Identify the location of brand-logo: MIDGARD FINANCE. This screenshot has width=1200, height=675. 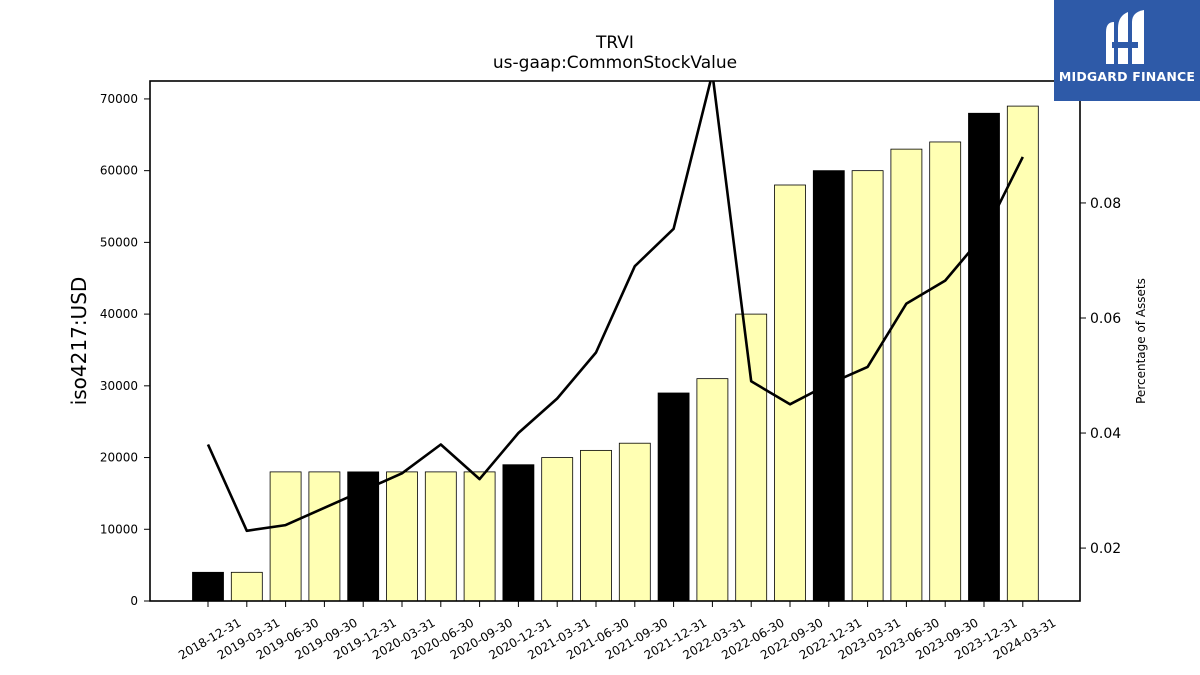
(1127, 50).